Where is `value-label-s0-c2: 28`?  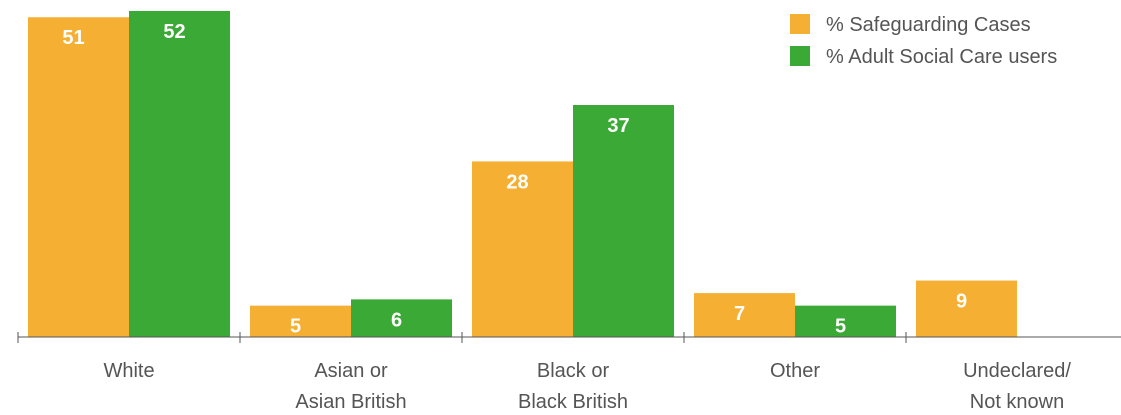 value-label-s0-c2: 28 is located at coordinates (517, 182).